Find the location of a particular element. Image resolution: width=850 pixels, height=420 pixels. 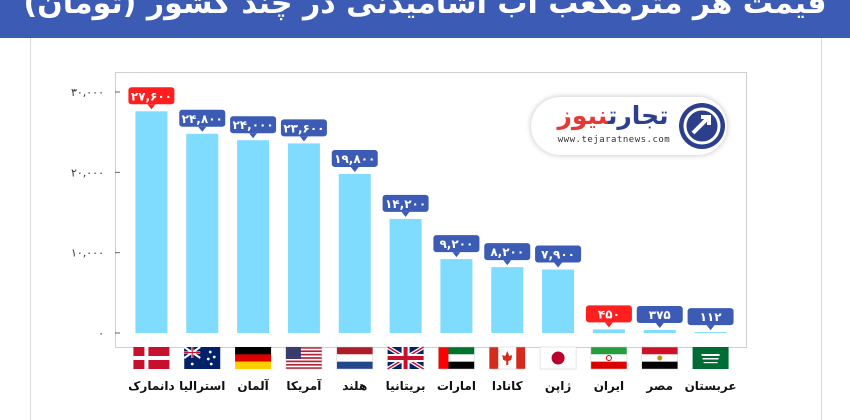

category-label: استرالیا is located at coordinates (202, 386).